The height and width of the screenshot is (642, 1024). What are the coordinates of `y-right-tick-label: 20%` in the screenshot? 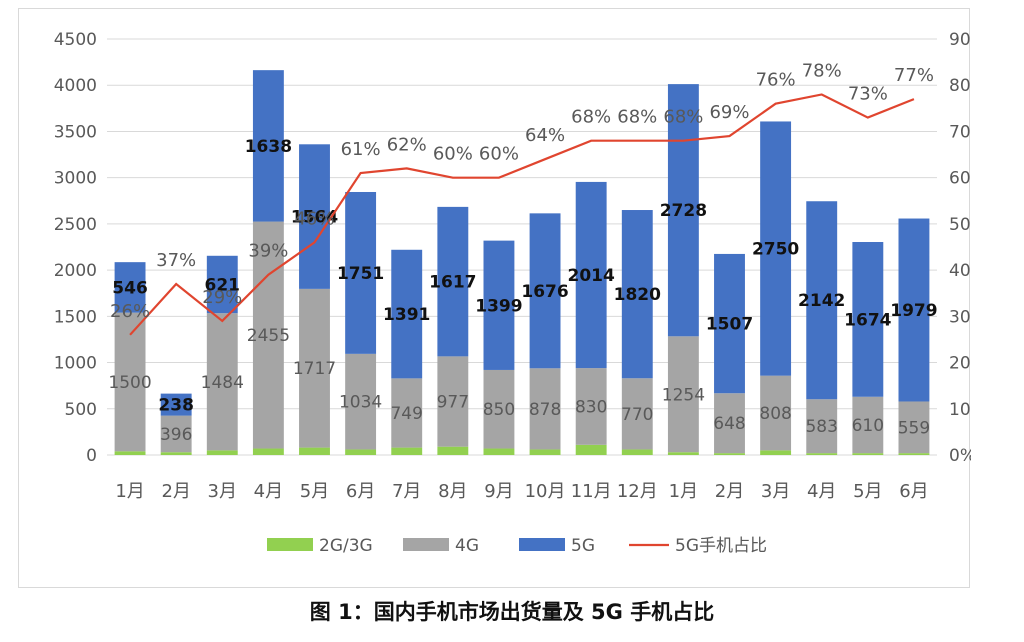 It's located at (960, 364).